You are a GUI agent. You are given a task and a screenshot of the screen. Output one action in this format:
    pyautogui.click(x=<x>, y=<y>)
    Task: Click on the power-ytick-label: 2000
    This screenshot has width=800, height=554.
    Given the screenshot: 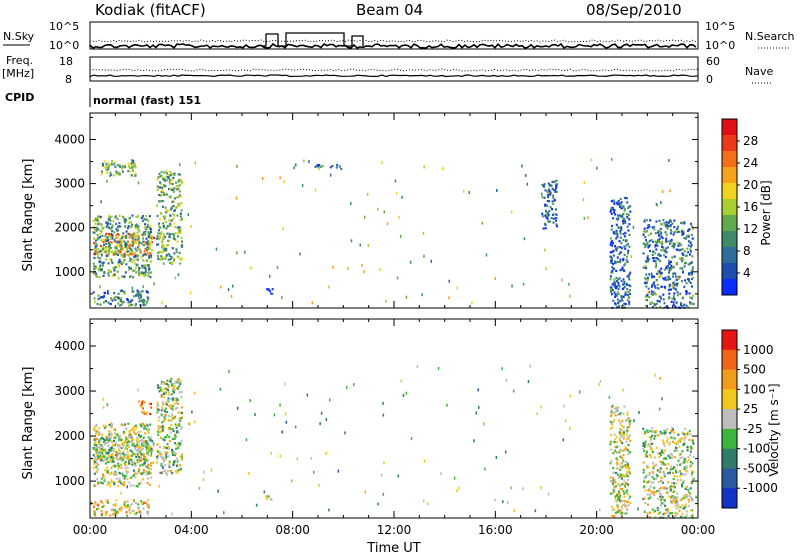 What is the action you would take?
    pyautogui.click(x=69, y=228)
    